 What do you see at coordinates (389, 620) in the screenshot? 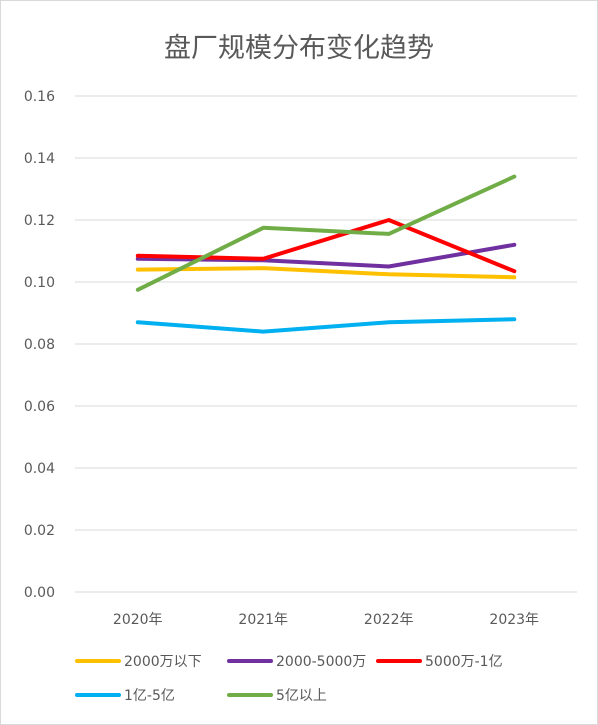
I see `x-tick-label: 2022年` at bounding box center [389, 620].